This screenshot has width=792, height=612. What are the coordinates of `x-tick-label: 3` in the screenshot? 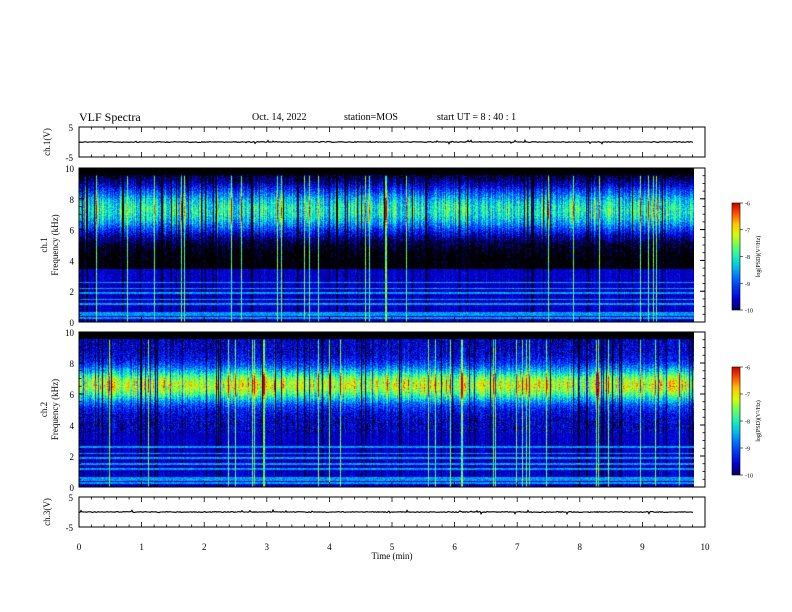 It's located at (267, 547).